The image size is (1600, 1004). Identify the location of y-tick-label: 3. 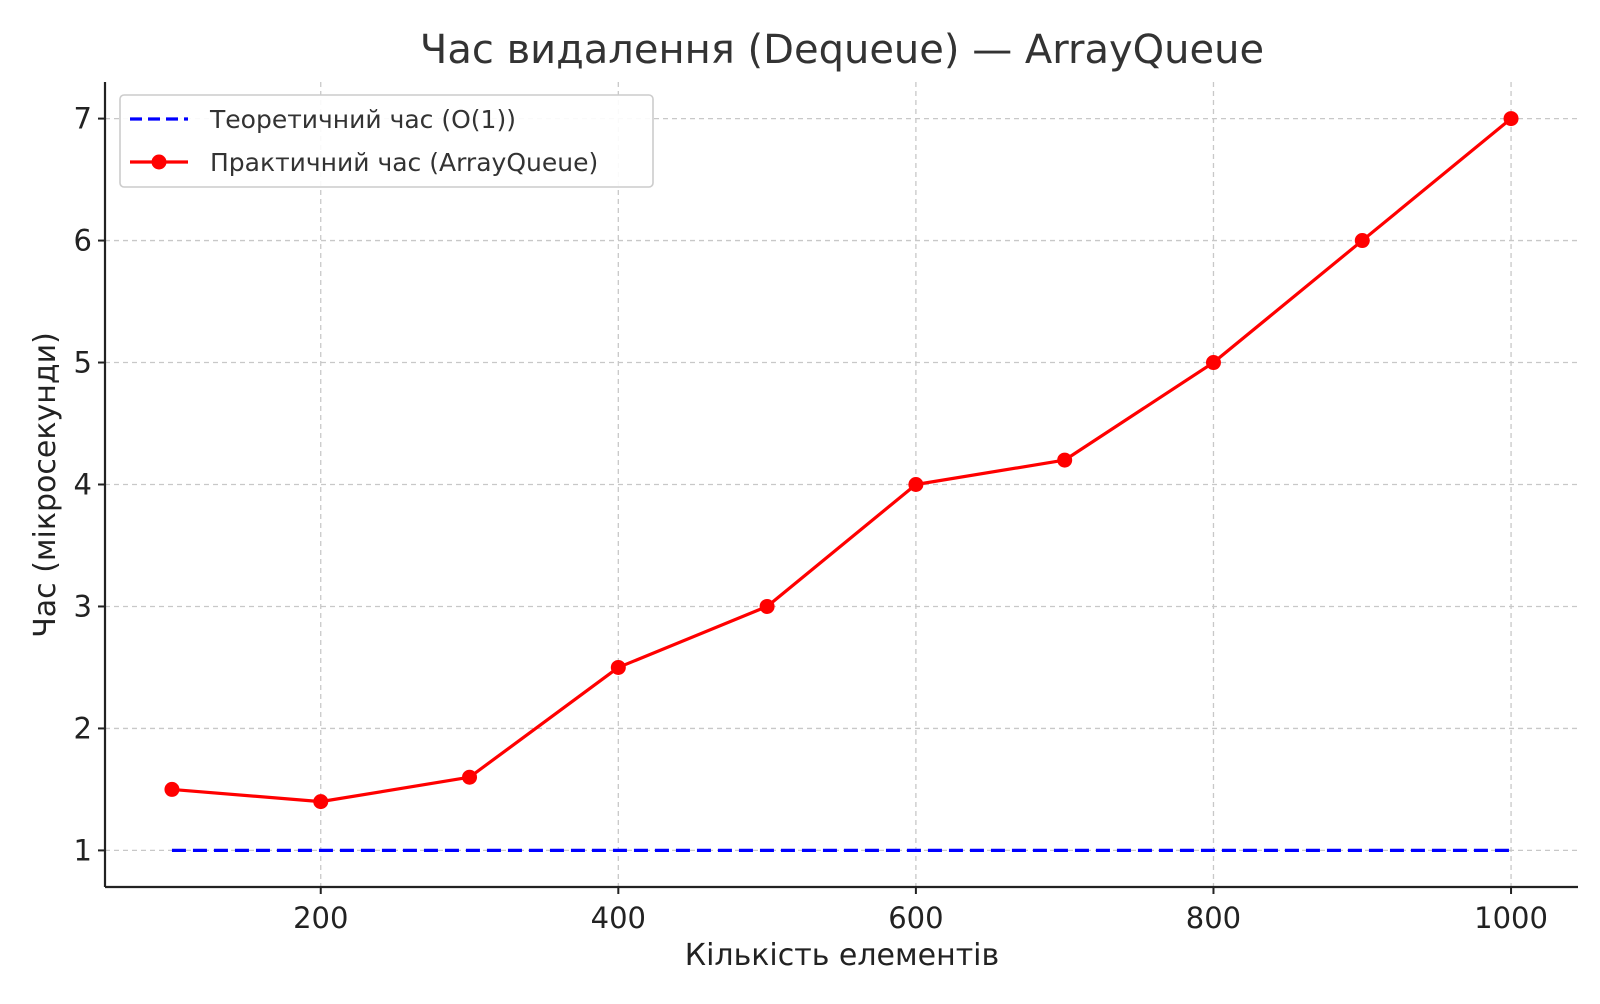
(83, 606).